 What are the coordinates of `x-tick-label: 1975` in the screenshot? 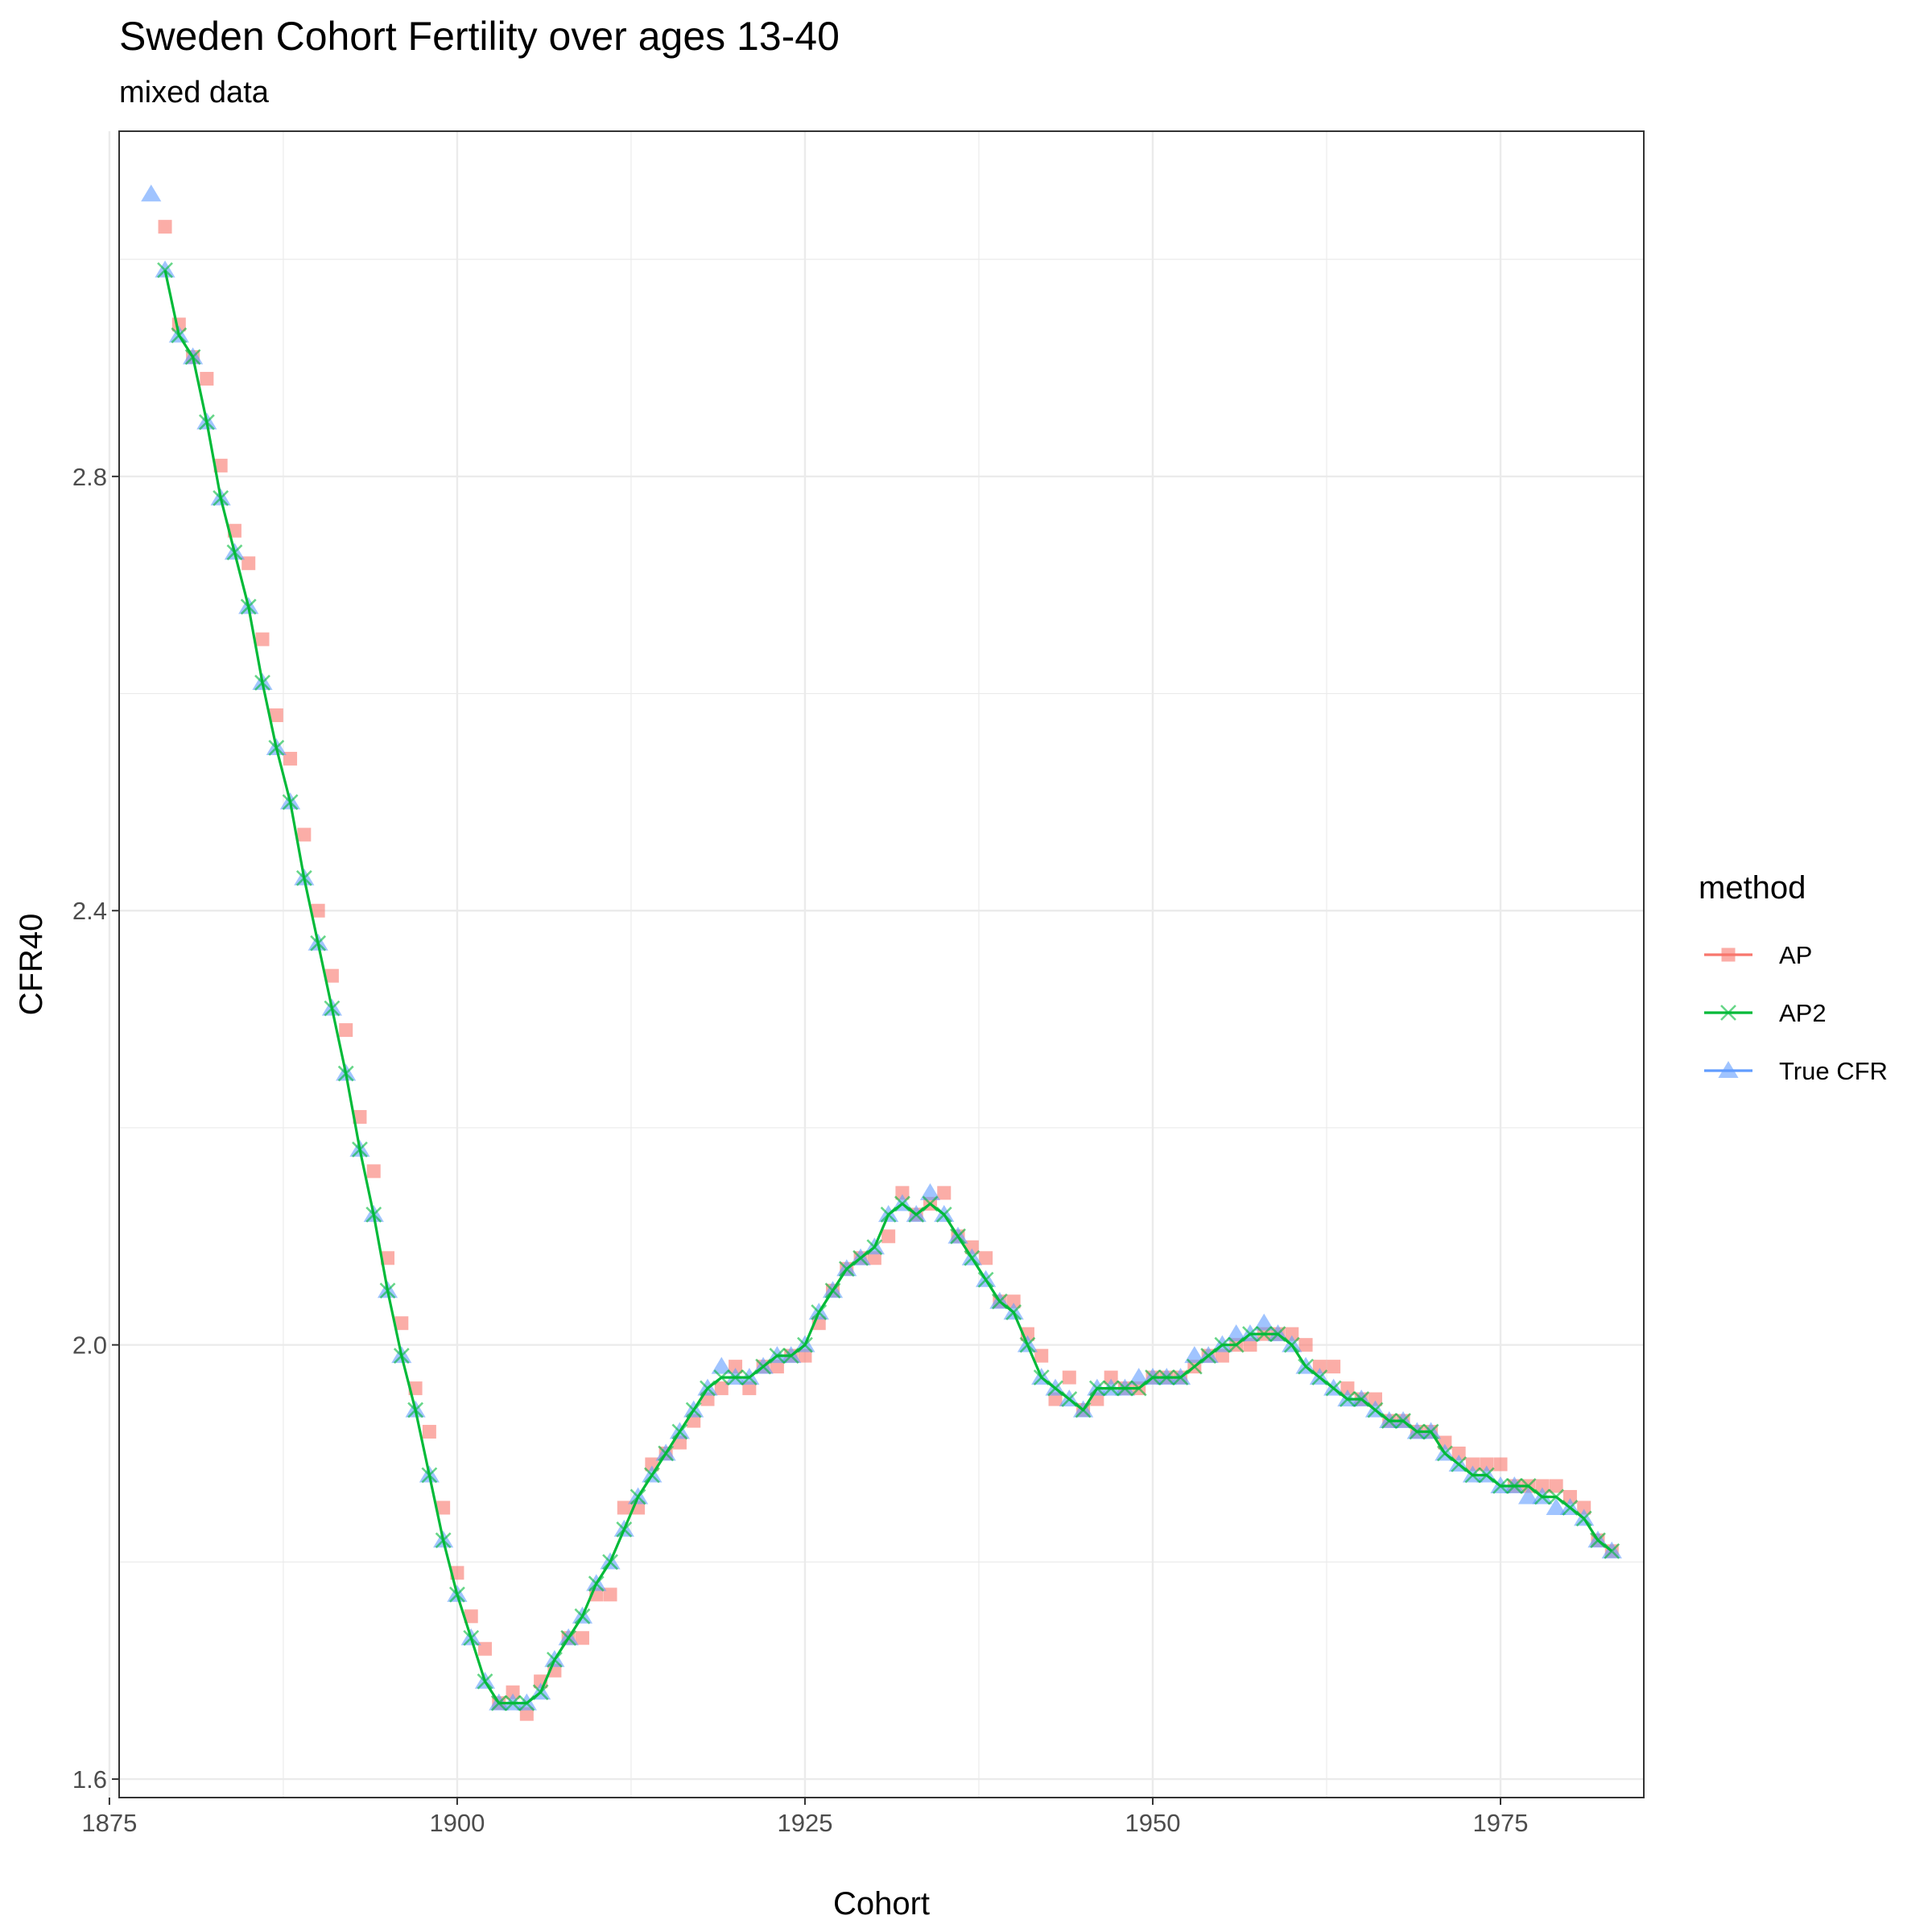 It's located at (1501, 1823).